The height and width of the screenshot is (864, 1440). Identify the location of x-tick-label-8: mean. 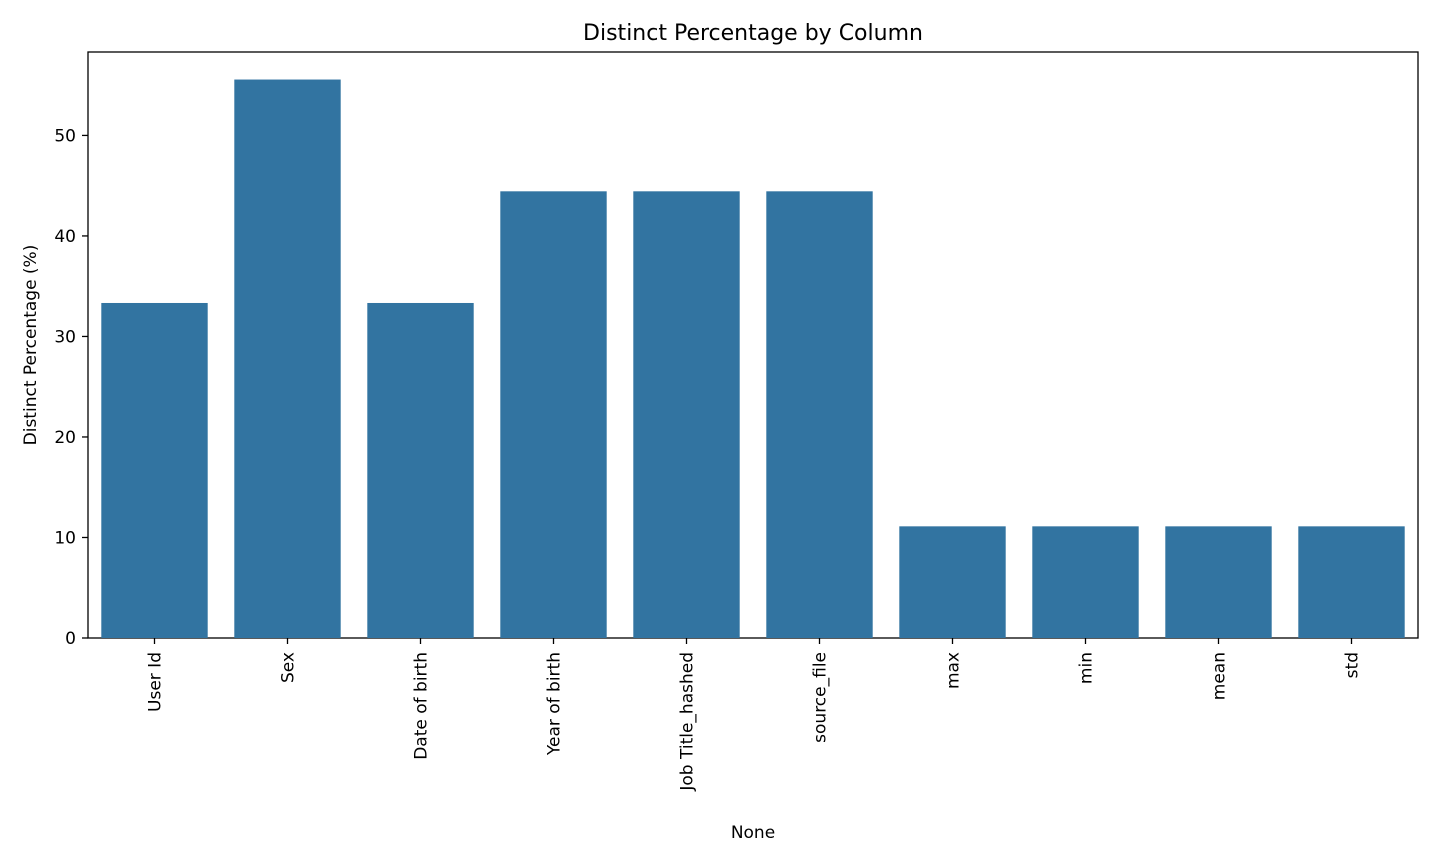
(1220, 676).